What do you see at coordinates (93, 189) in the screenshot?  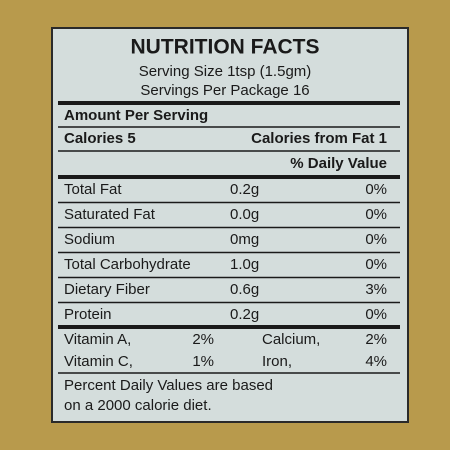 I see `nutrient-name: Total Fat` at bounding box center [93, 189].